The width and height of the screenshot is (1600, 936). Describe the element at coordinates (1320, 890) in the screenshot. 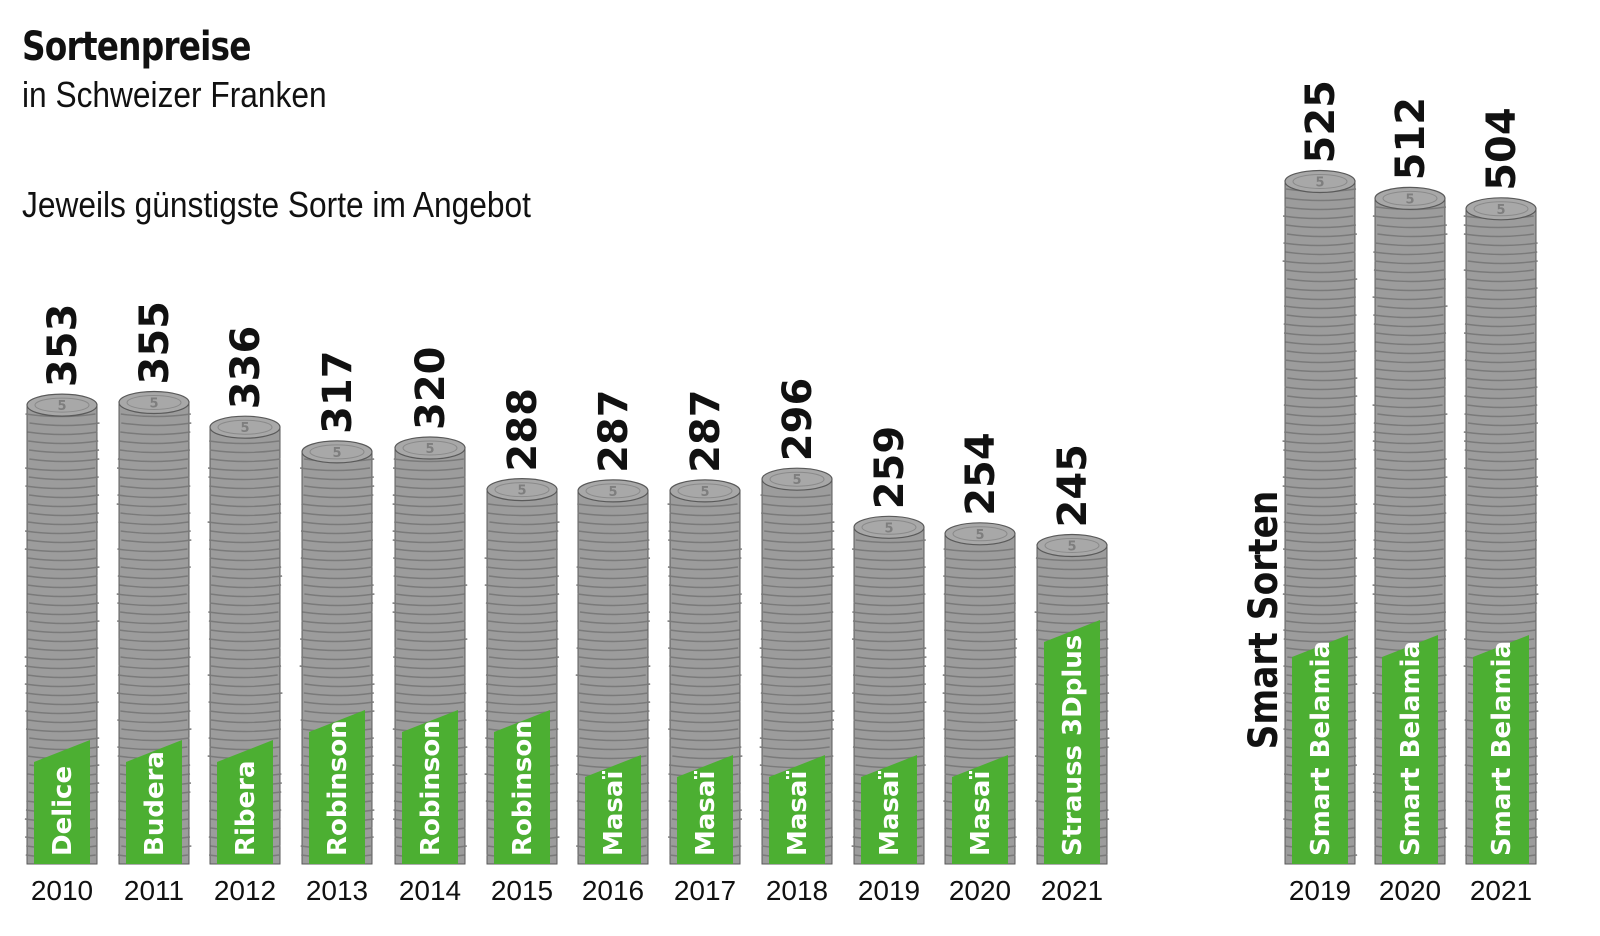

I see `year-label: 2019` at that location.